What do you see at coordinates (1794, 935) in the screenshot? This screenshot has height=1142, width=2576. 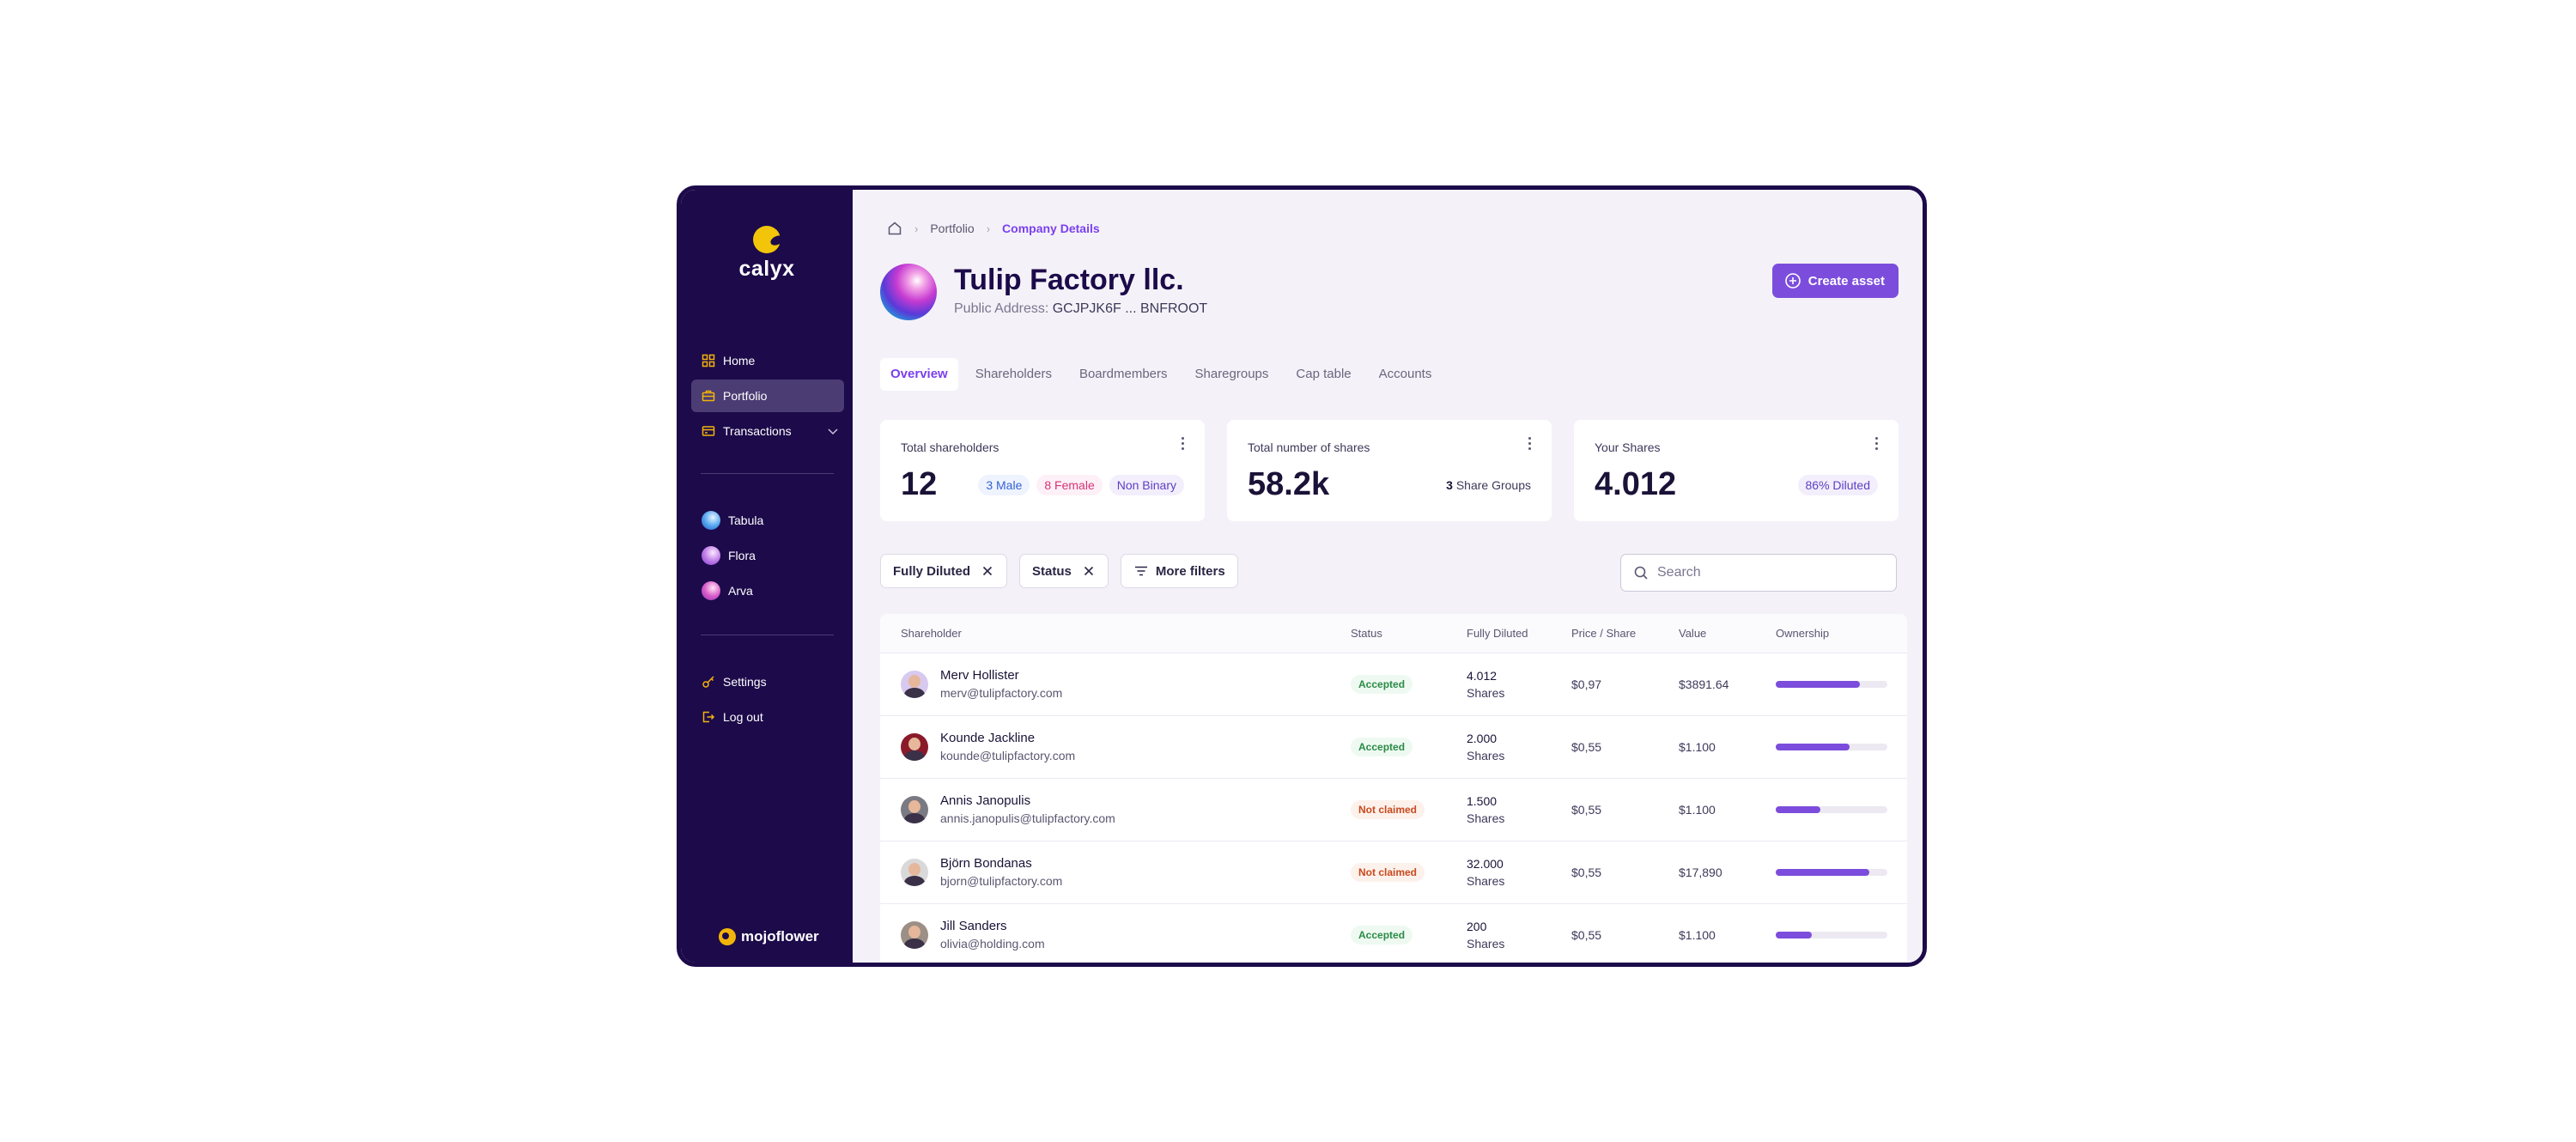 I see `ownership-bar-fill` at bounding box center [1794, 935].